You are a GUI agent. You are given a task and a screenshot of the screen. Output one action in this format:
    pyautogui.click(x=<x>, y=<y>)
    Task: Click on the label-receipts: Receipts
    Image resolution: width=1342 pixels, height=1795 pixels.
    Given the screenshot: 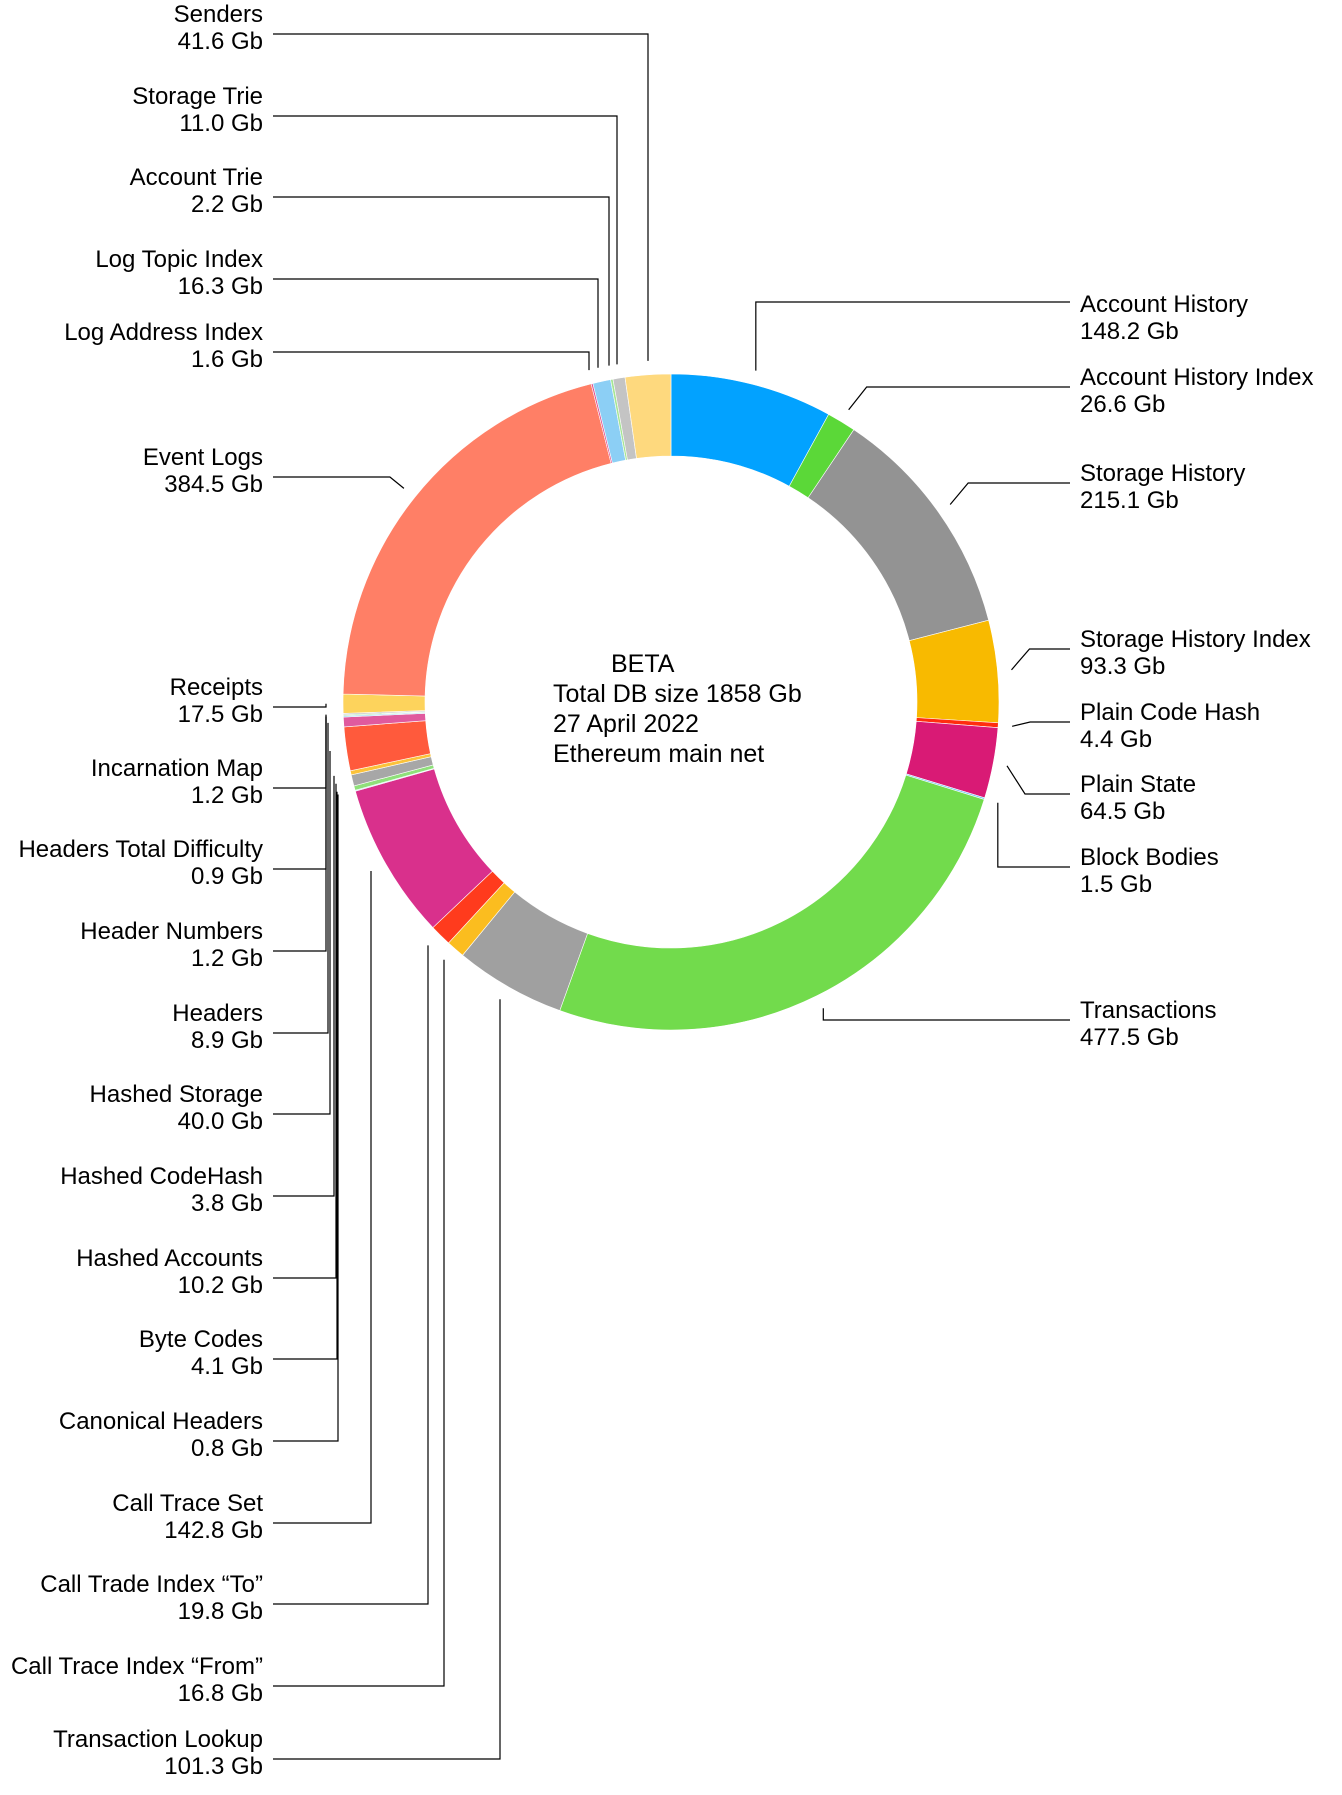 What is the action you would take?
    pyautogui.click(x=216, y=687)
    